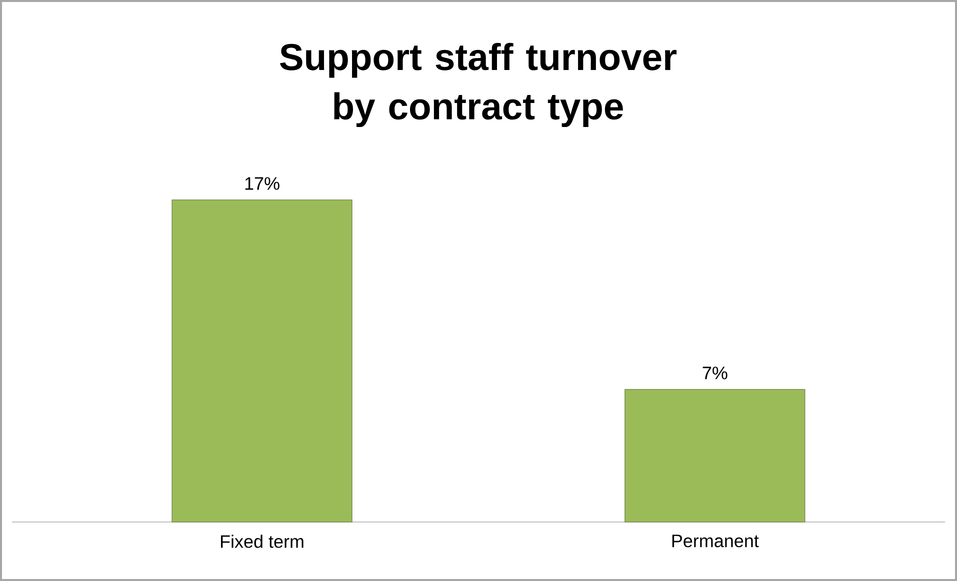  Describe the element at coordinates (715, 541) in the screenshot. I see `x-tick-label: Permanent` at that location.